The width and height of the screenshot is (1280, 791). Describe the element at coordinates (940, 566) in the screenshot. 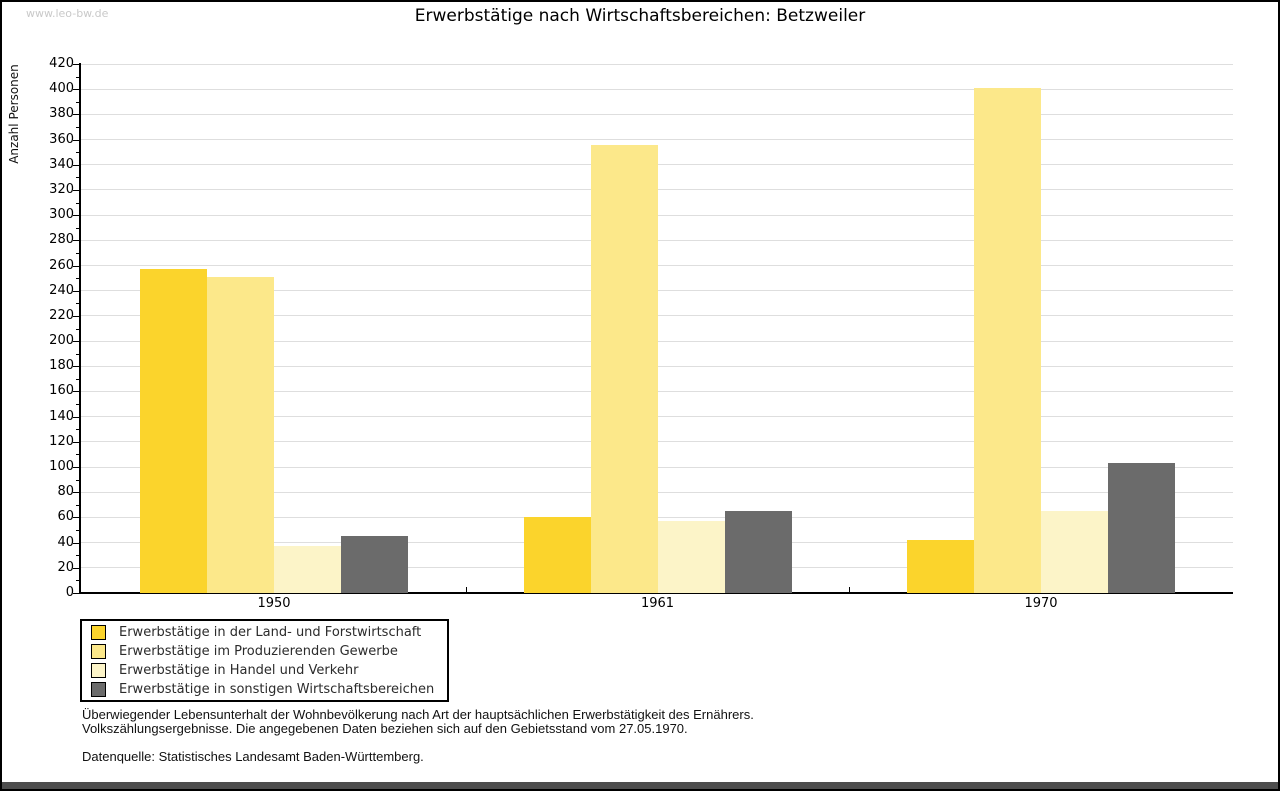

I see `bar-1970-s1` at that location.